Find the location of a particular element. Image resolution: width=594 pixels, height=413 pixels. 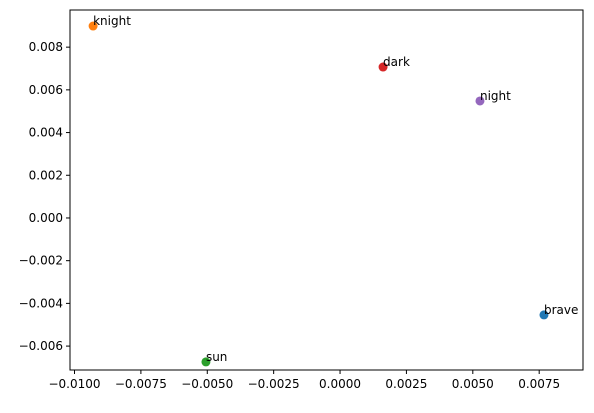

y-tick-label: 0.006 is located at coordinates (46, 90).